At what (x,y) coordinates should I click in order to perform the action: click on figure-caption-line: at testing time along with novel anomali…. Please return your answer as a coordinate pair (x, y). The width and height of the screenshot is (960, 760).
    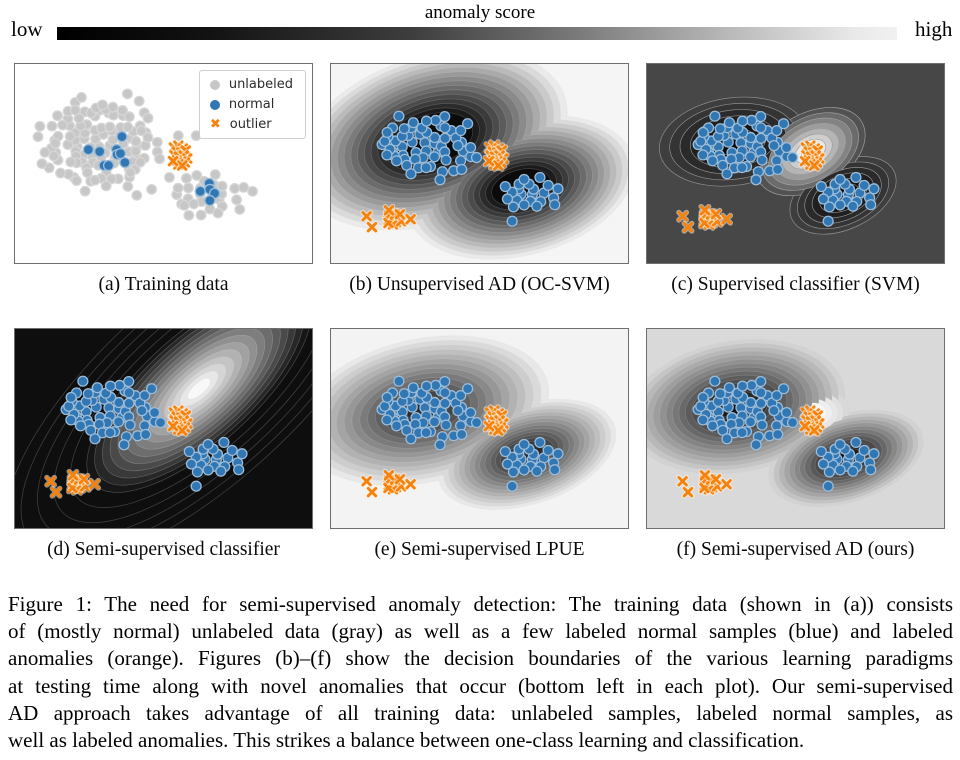
    Looking at the image, I should click on (480, 685).